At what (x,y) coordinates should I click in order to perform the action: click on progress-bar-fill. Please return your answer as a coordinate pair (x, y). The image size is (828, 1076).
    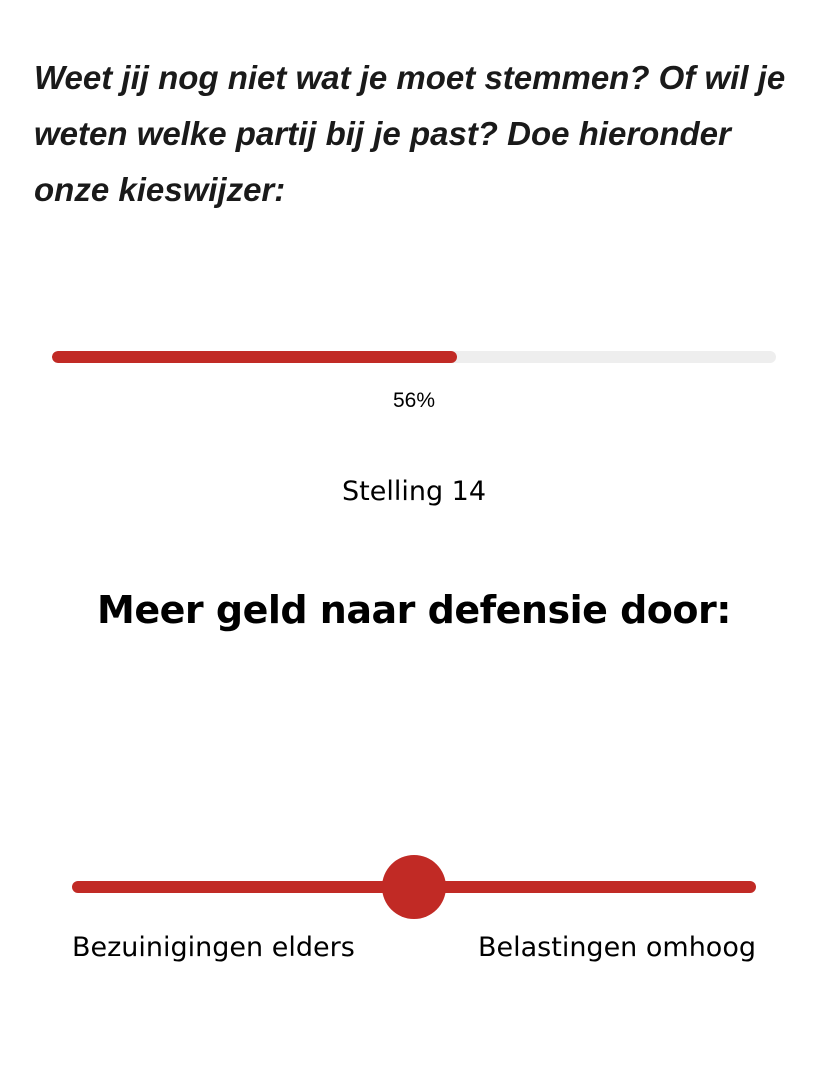
    Looking at the image, I should click on (255, 357).